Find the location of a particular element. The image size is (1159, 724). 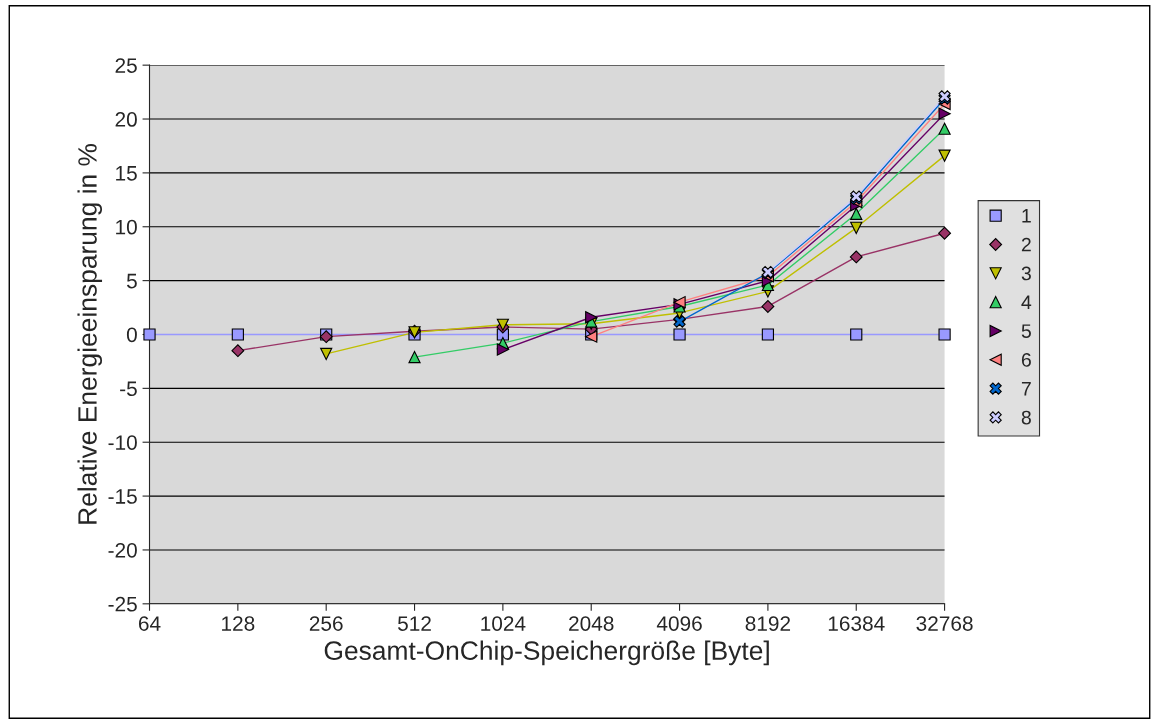

legend-label: 6 is located at coordinates (1026, 360).